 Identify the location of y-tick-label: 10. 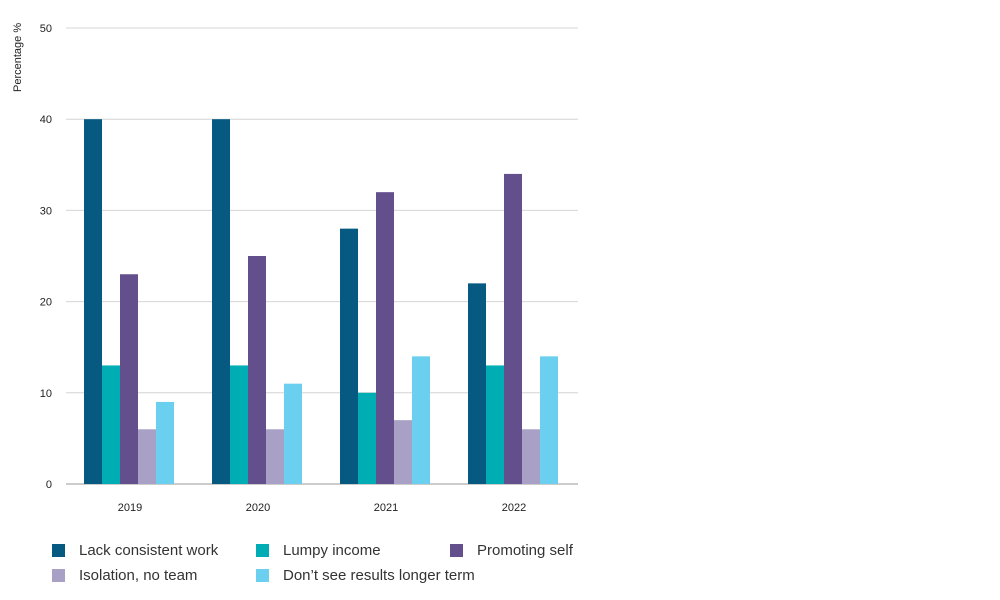
(46, 394).